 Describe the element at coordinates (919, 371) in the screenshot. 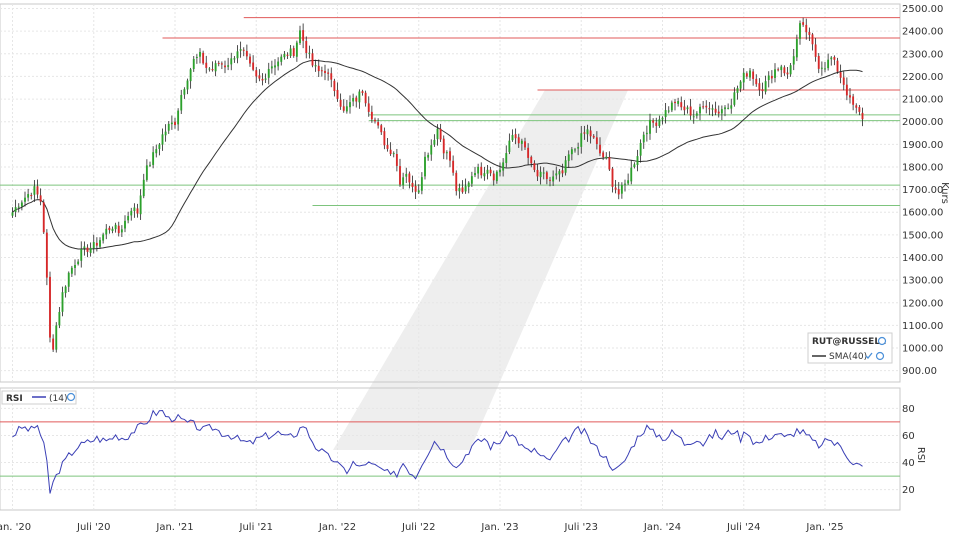

I see `price-y-tick-label: 900.00` at that location.